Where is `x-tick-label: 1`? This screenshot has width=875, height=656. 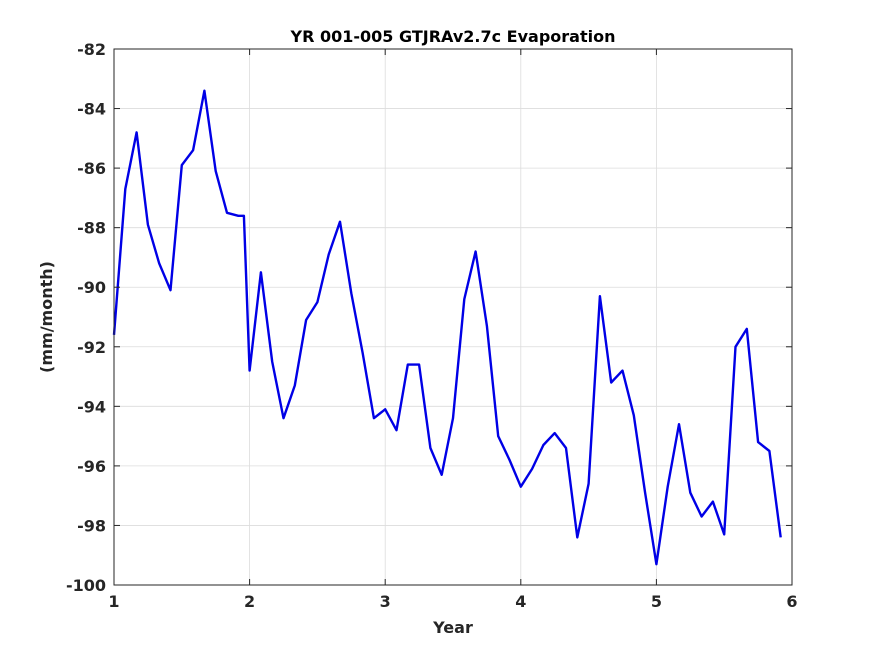 x-tick-label: 1 is located at coordinates (113, 601).